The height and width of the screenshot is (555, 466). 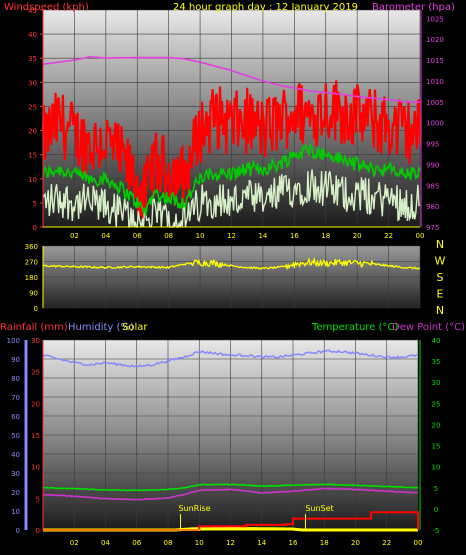 I want to click on temperature-series, so click(x=230, y=487).